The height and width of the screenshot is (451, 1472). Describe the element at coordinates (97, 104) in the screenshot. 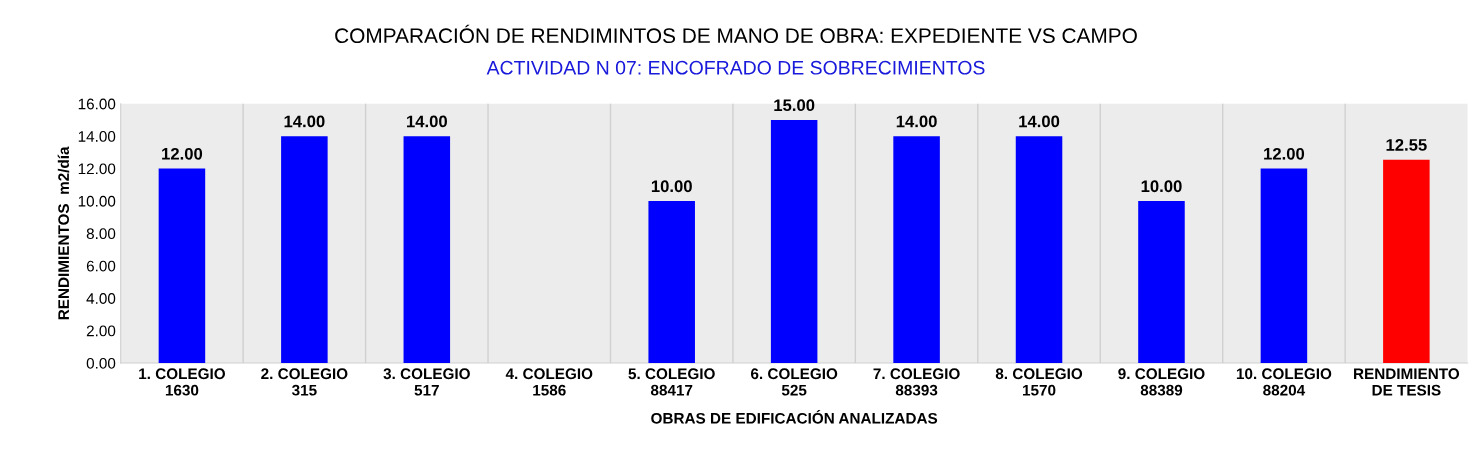

I see `y-tick-label: 16.00` at that location.